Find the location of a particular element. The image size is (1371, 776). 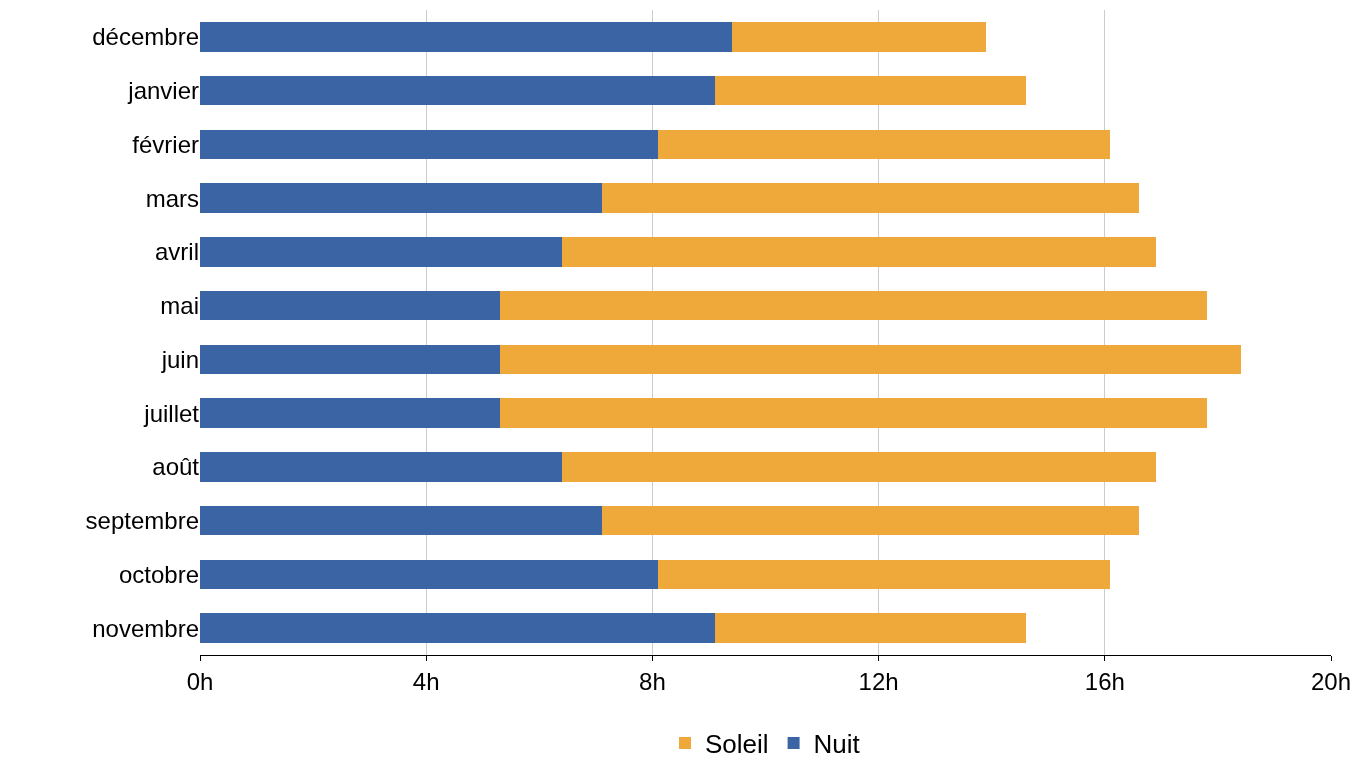

x-tick-label: 20h is located at coordinates (1331, 681).